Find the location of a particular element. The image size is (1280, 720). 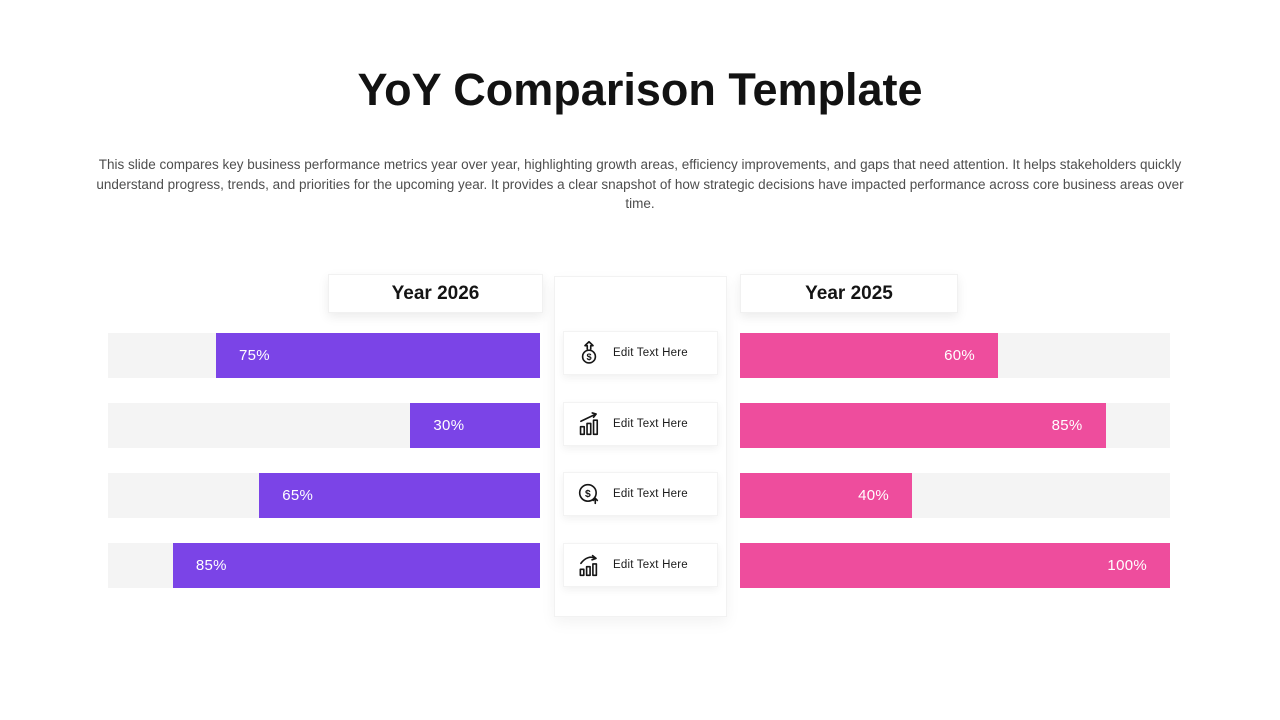

year-2026-bar-fill: 85% is located at coordinates (356, 565).